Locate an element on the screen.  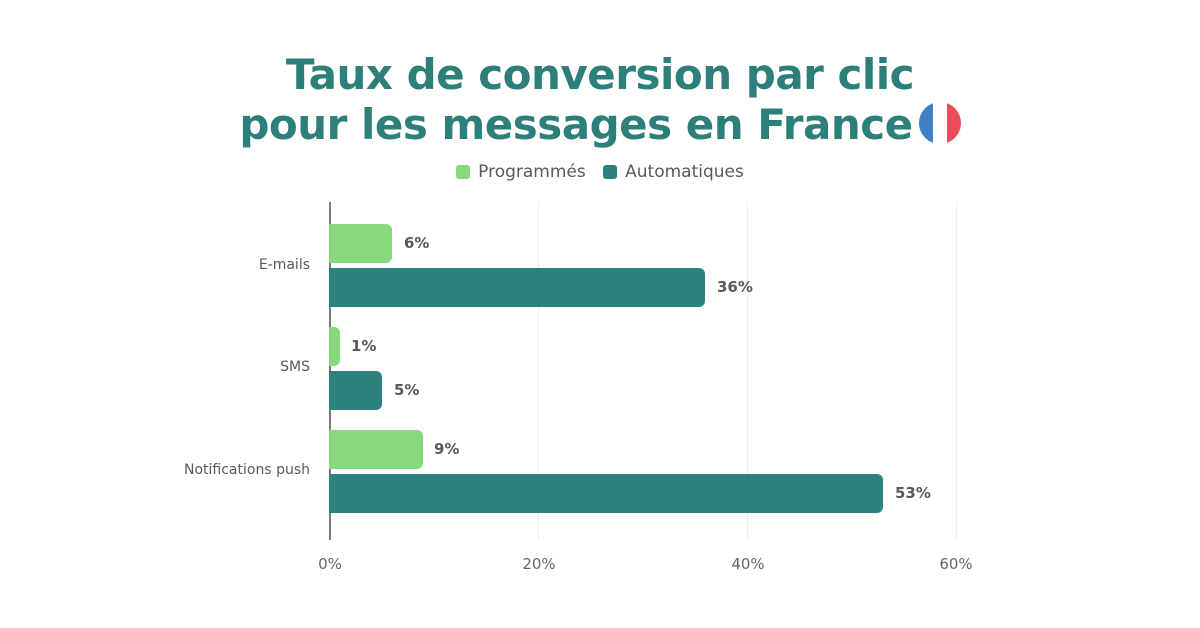
category-label: SMS is located at coordinates (295, 367).